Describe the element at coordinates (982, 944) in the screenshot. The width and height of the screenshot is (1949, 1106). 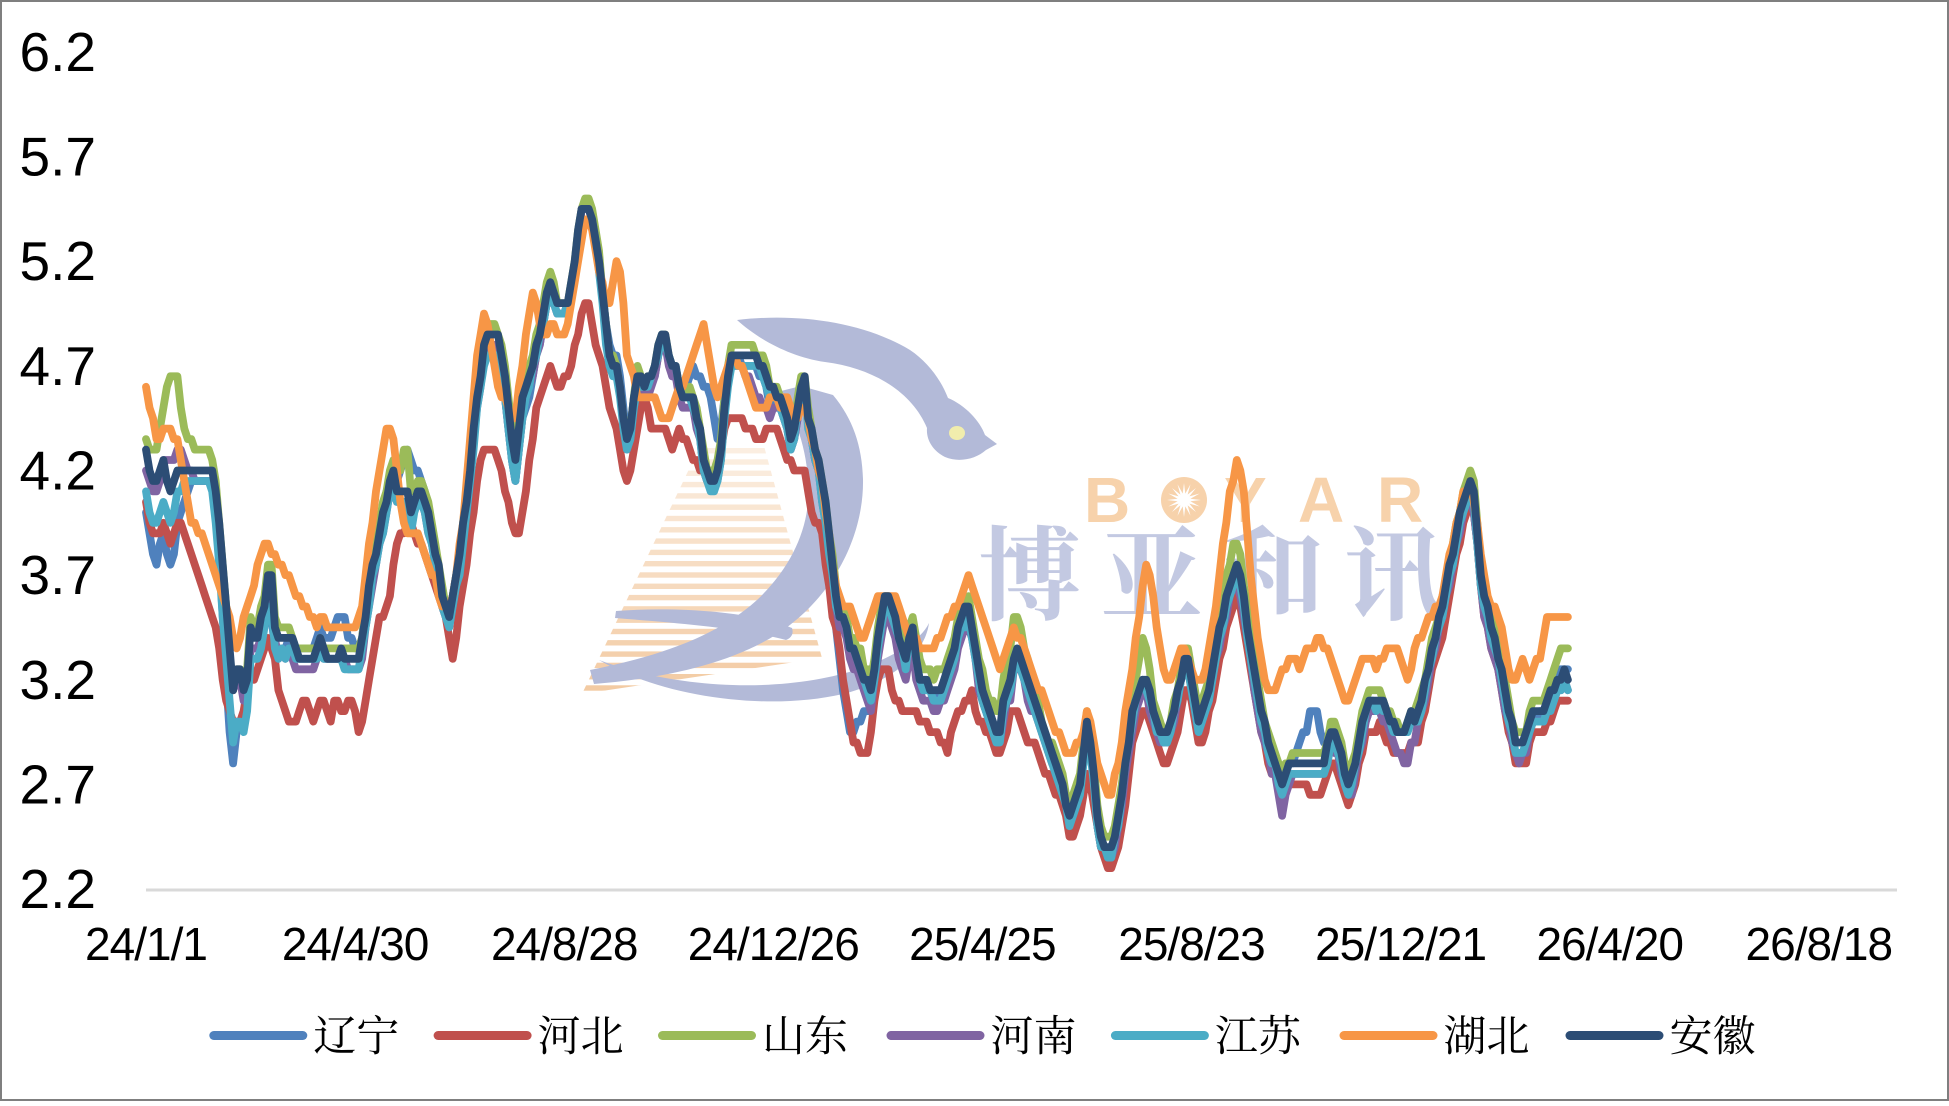
I see `svg-text: 25/4/25` at that location.